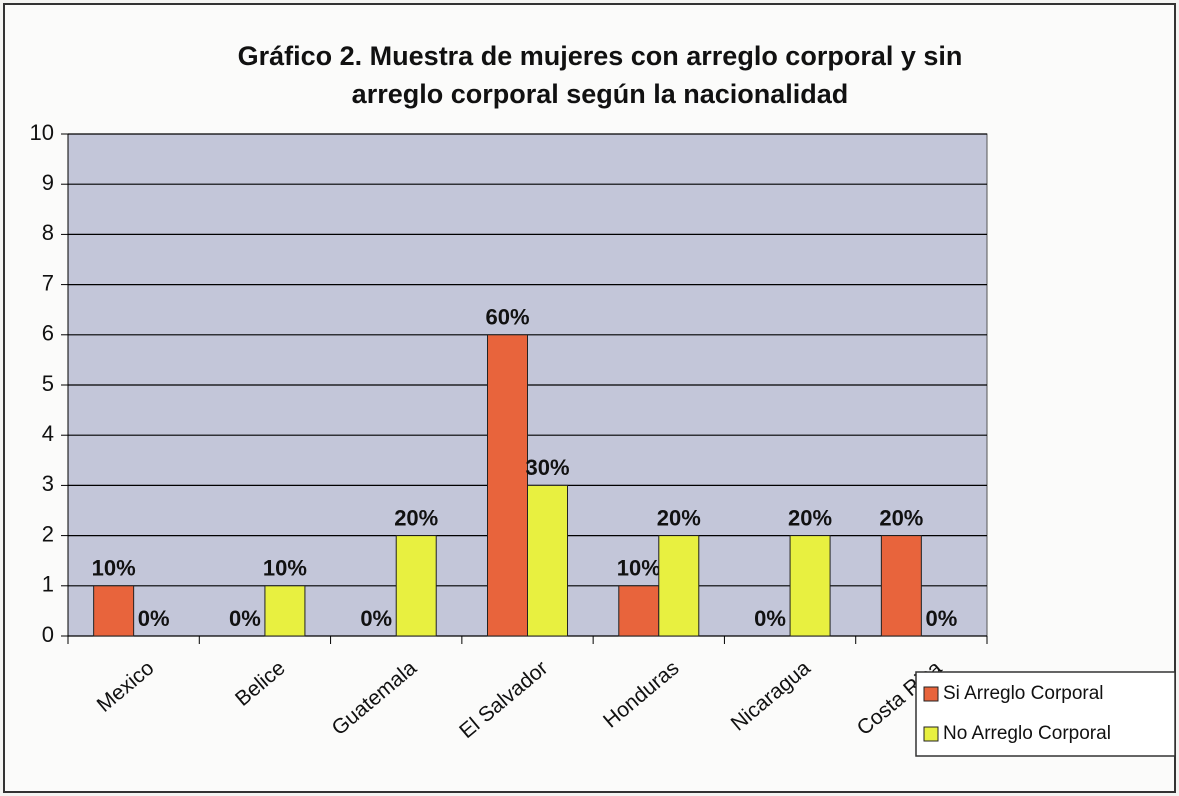 This screenshot has width=1179, height=796. Describe the element at coordinates (547, 467) in the screenshot. I see `value-label: 30%` at that location.